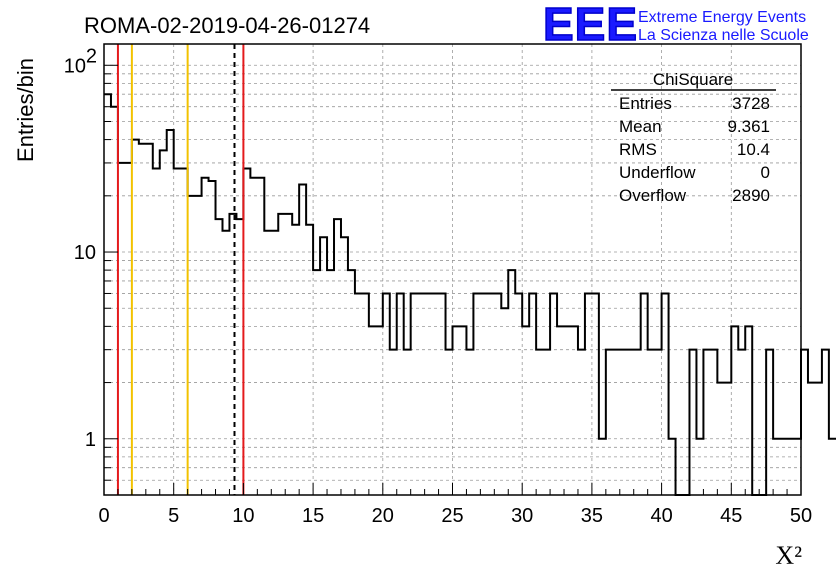 Image resolution: width=836 pixels, height=572 pixels. Describe the element at coordinates (90, 440) in the screenshot. I see `y-tick-label: 1` at that location.